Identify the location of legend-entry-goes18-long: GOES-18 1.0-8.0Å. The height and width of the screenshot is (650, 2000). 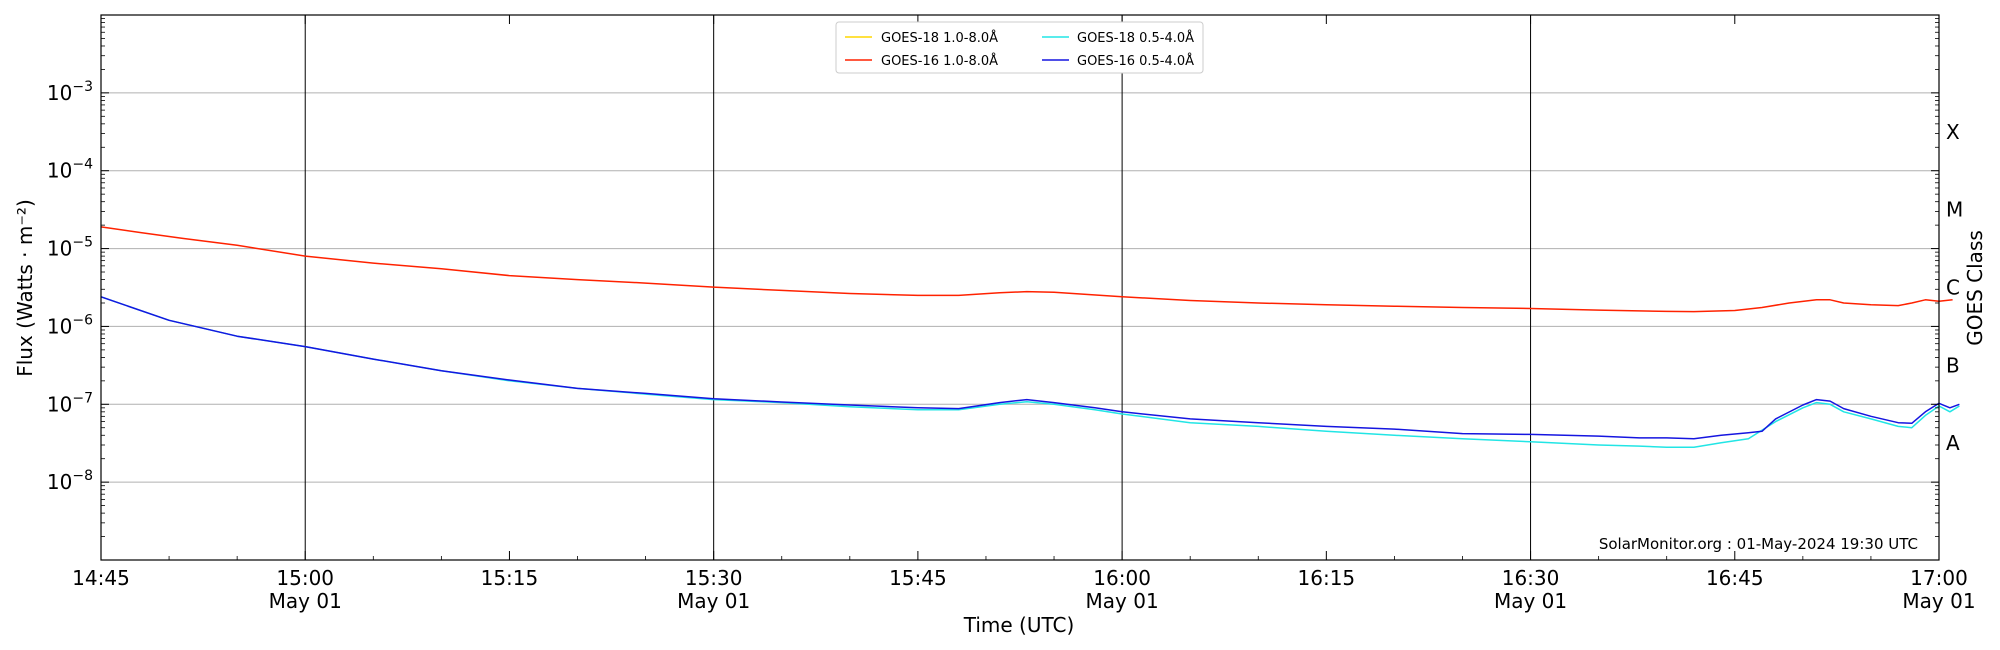
(939, 38).